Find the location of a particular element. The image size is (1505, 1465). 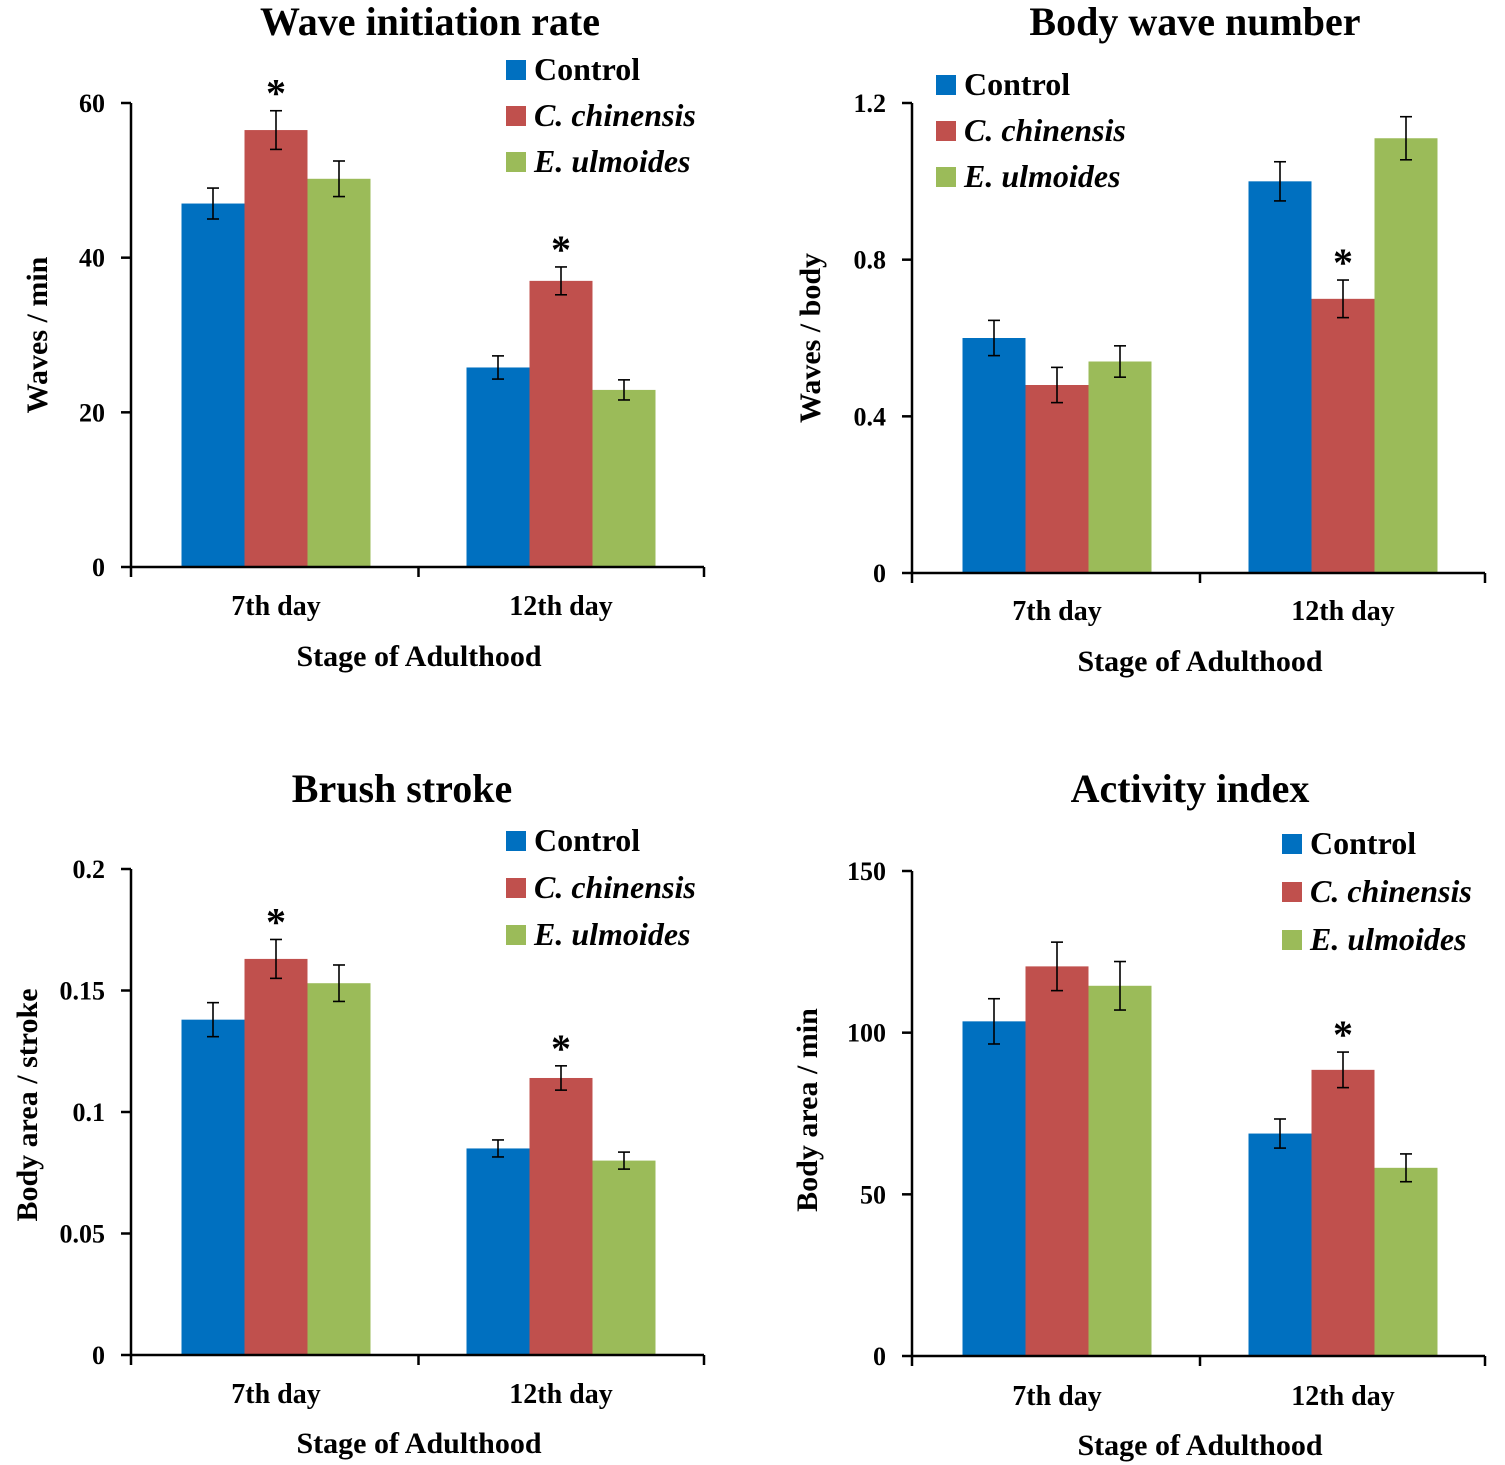

chart-title: Wave initiation rate is located at coordinates (430, 22).